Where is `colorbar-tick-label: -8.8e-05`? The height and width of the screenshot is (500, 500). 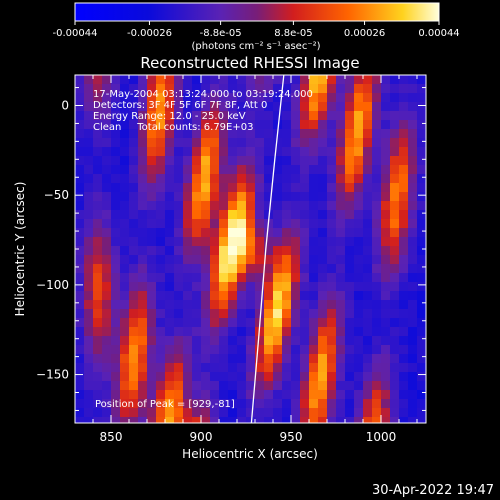
colorbar-tick-label: -8.8e-05 is located at coordinates (221, 33).